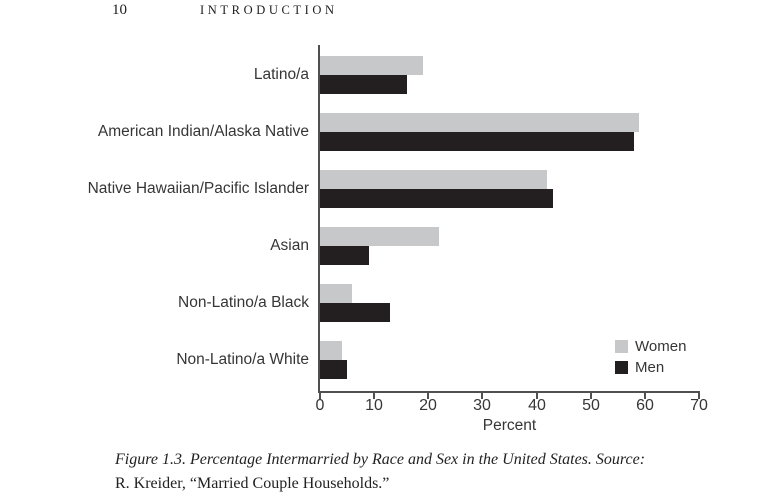 This screenshot has height=500, width=770. What do you see at coordinates (119, 10) in the screenshot?
I see `page-number: 10` at bounding box center [119, 10].